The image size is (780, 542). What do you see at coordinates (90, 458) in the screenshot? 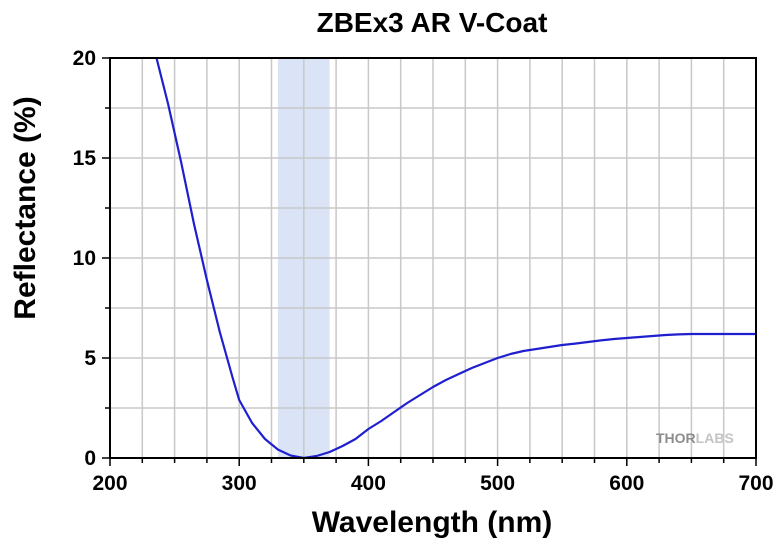
I see `y-tick-label: 0` at bounding box center [90, 458].